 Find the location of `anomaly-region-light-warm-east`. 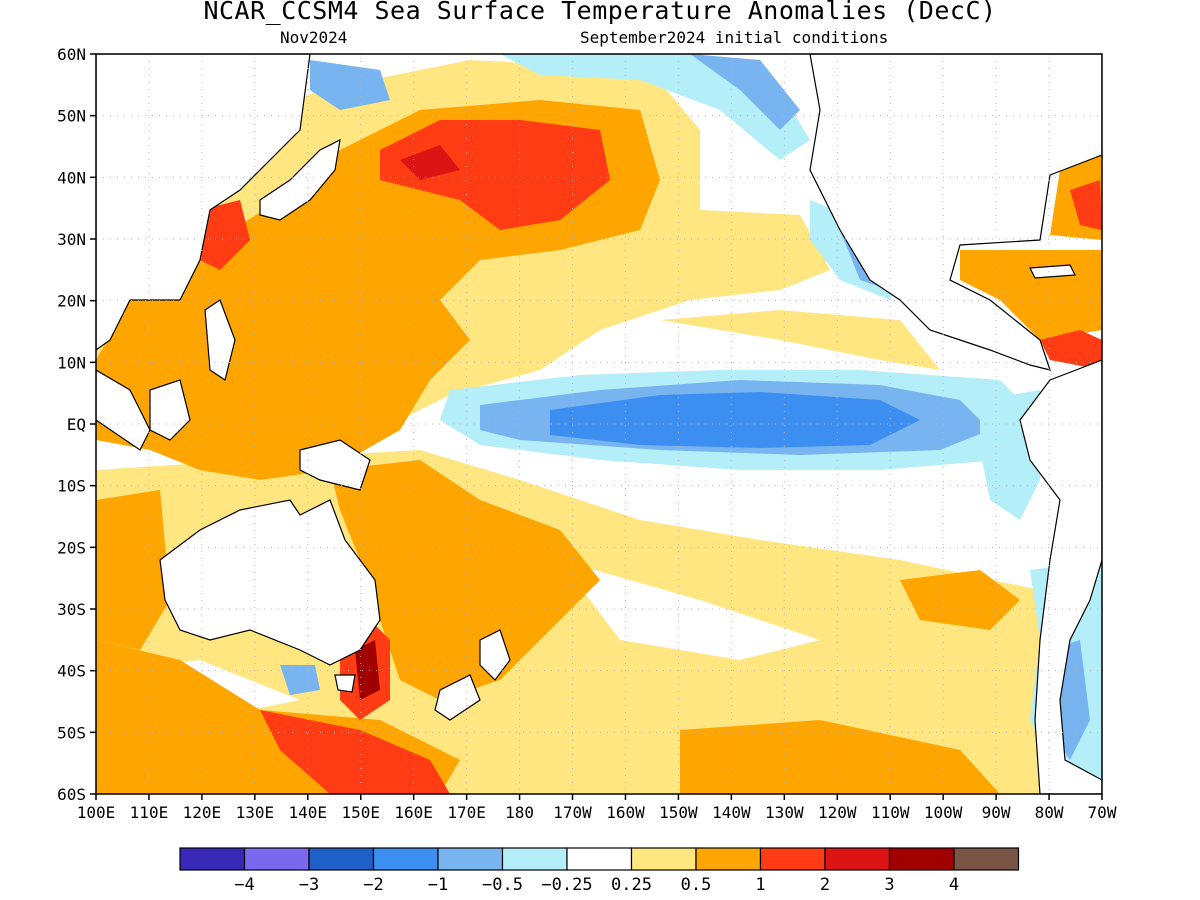

anomaly-region-light-warm-east is located at coordinates (800, 340).